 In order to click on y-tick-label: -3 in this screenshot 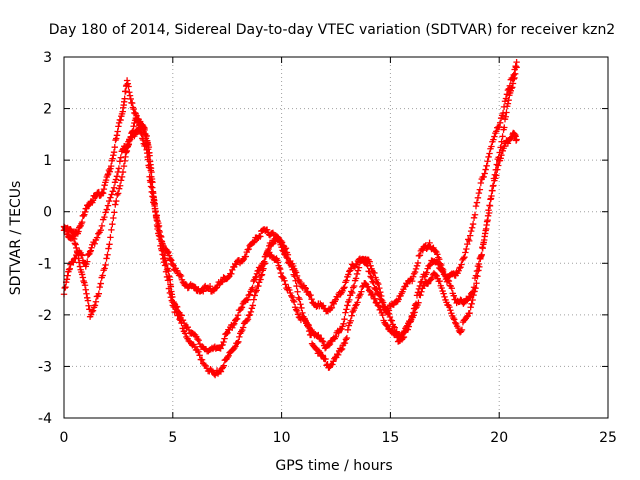, I will do `click(45, 367)`.